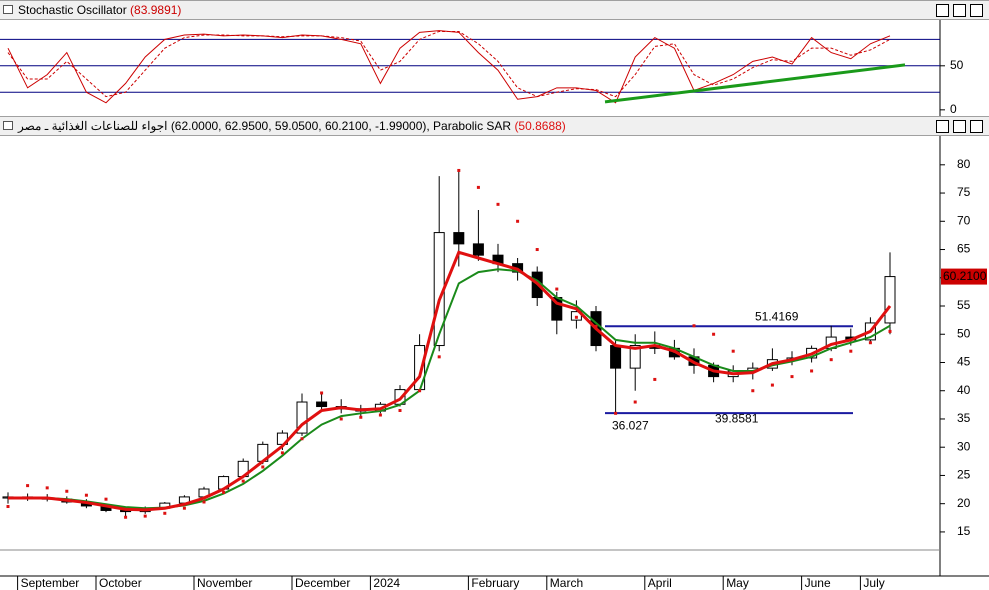 Image resolution: width=989 pixels, height=590 pixels. Describe the element at coordinates (964, 192) in the screenshot. I see `y-tick-label: 75` at that location.